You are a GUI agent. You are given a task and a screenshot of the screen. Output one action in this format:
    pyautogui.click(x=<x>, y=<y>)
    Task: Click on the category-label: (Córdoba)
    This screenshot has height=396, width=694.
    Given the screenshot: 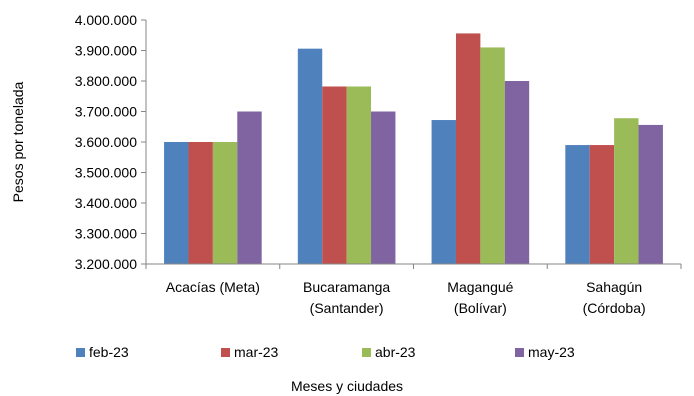 What is the action you would take?
    pyautogui.click(x=614, y=308)
    